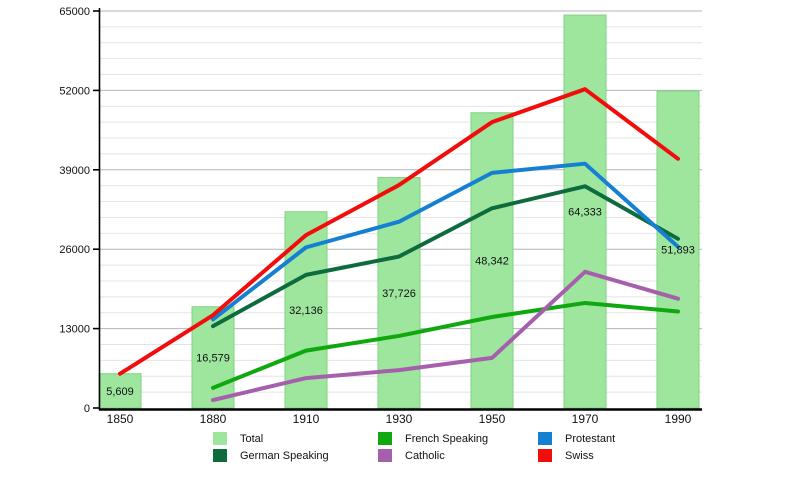  What do you see at coordinates (678, 419) in the screenshot?
I see `x-tick-label: 1990` at bounding box center [678, 419].